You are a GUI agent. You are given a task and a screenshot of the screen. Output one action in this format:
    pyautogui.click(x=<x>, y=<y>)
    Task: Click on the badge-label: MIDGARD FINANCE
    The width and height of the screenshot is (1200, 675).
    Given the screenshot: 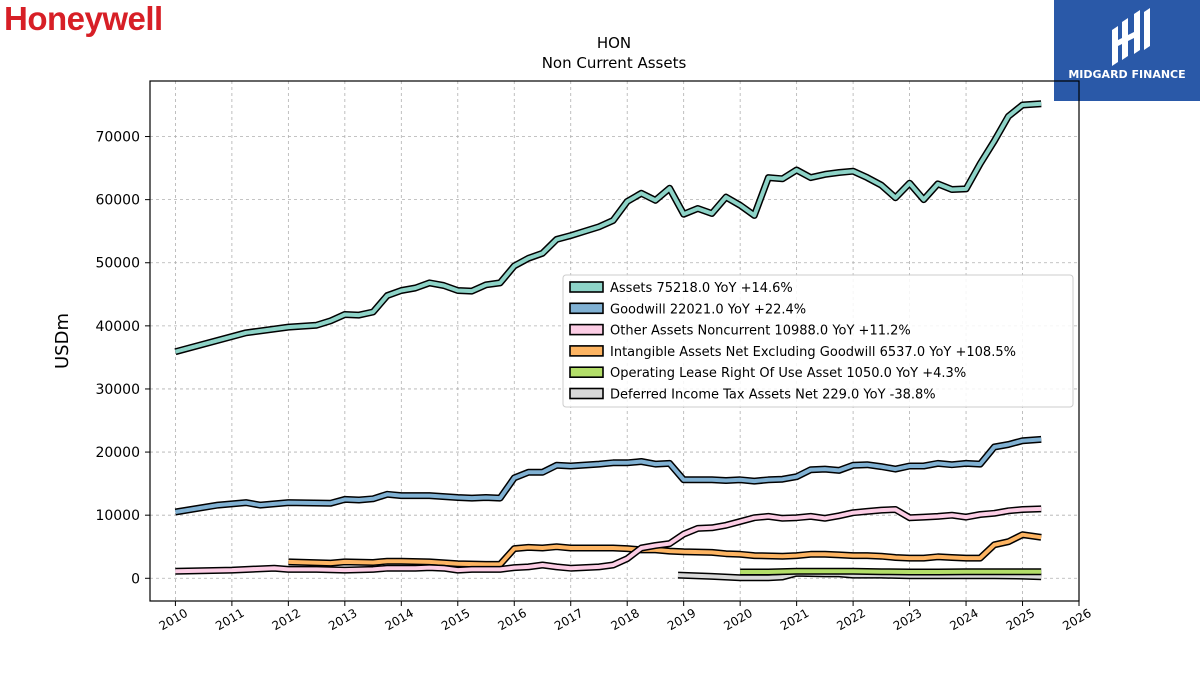 What is the action you would take?
    pyautogui.click(x=1127, y=74)
    